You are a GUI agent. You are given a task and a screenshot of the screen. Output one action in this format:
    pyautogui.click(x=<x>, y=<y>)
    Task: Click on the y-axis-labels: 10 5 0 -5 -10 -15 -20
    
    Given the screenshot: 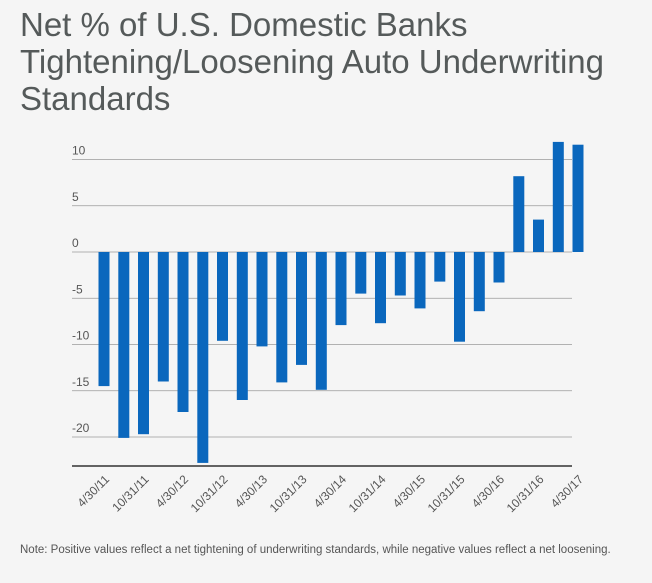 What is the action you would take?
    pyautogui.click(x=81, y=290)
    